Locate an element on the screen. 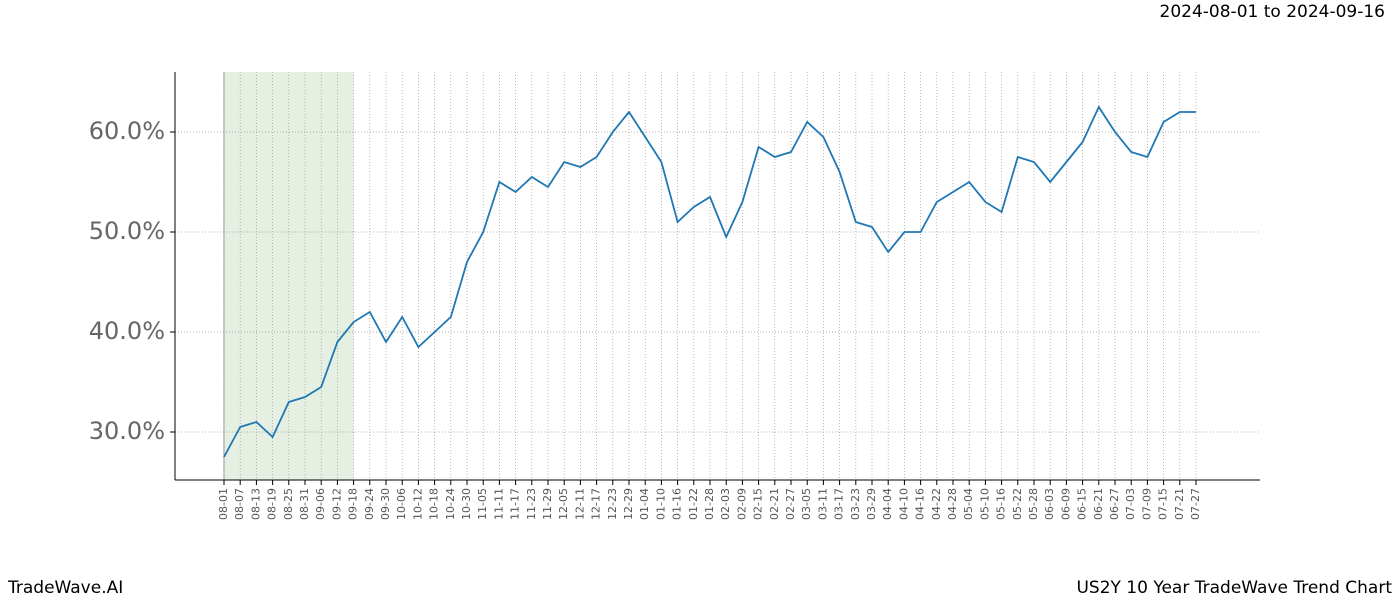 The width and height of the screenshot is (1400, 600). x-tick-label: 05-10 is located at coordinates (984, 504).